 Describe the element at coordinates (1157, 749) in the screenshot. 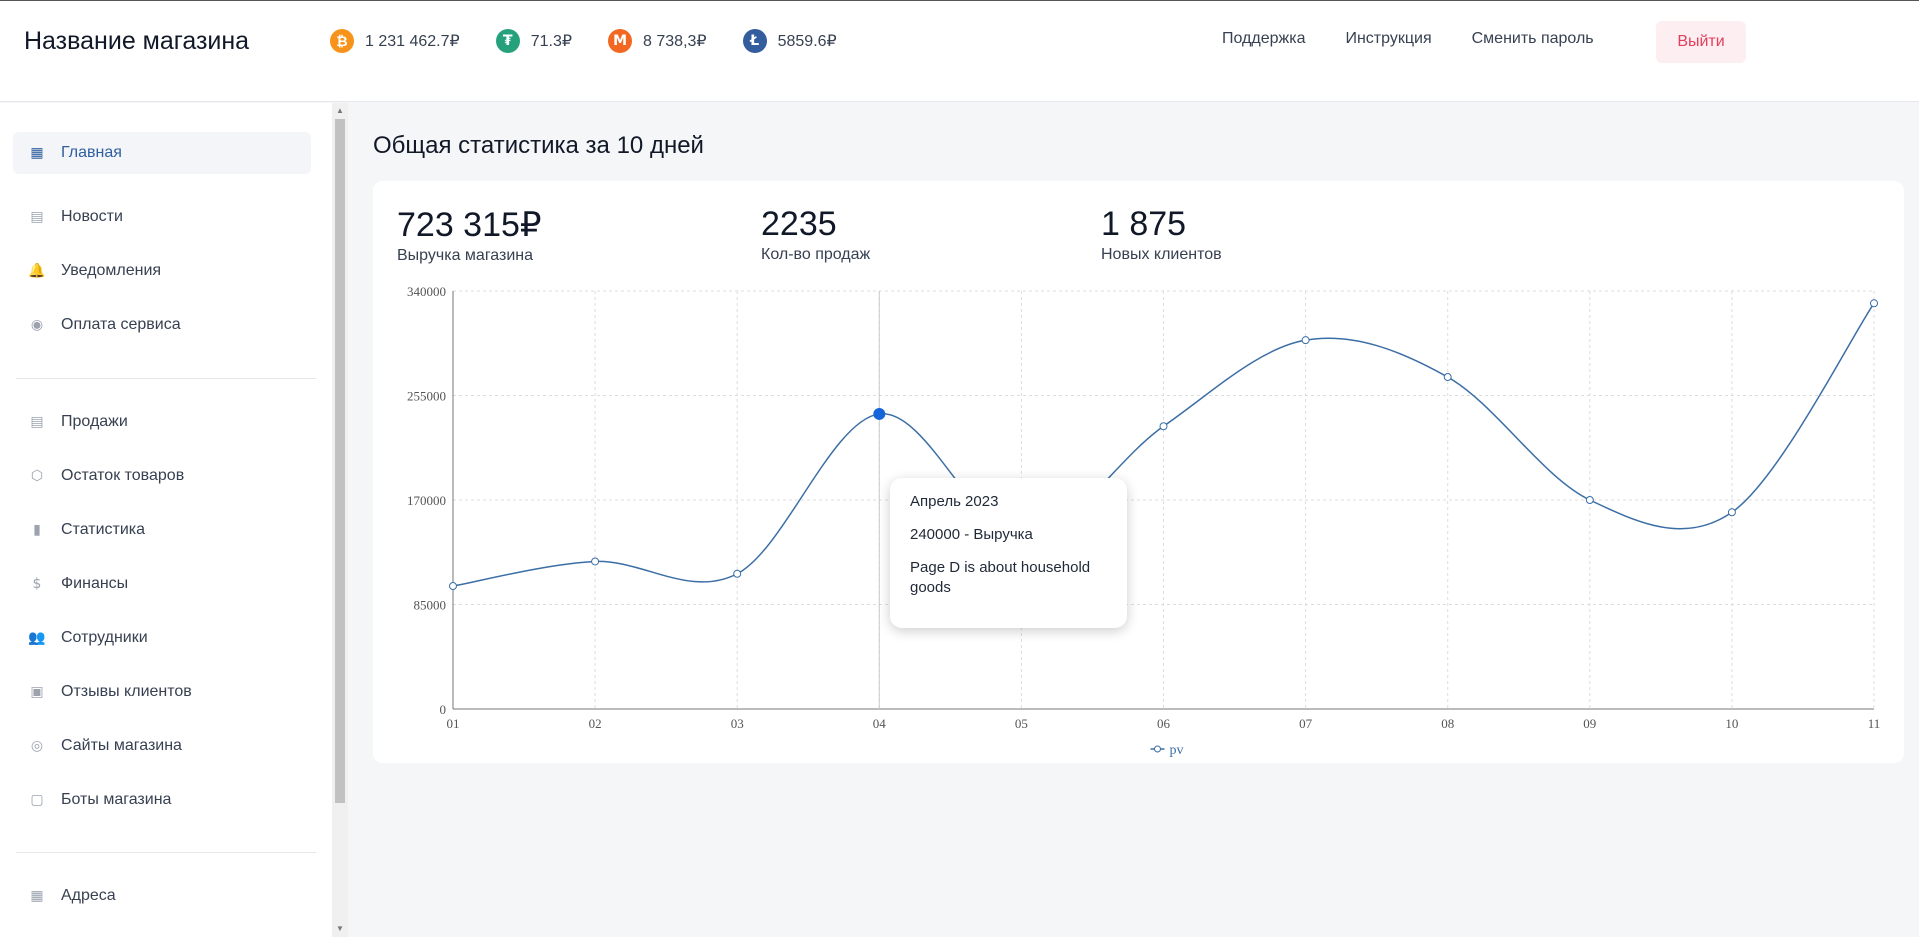

I see `legend-marker-icon` at that location.